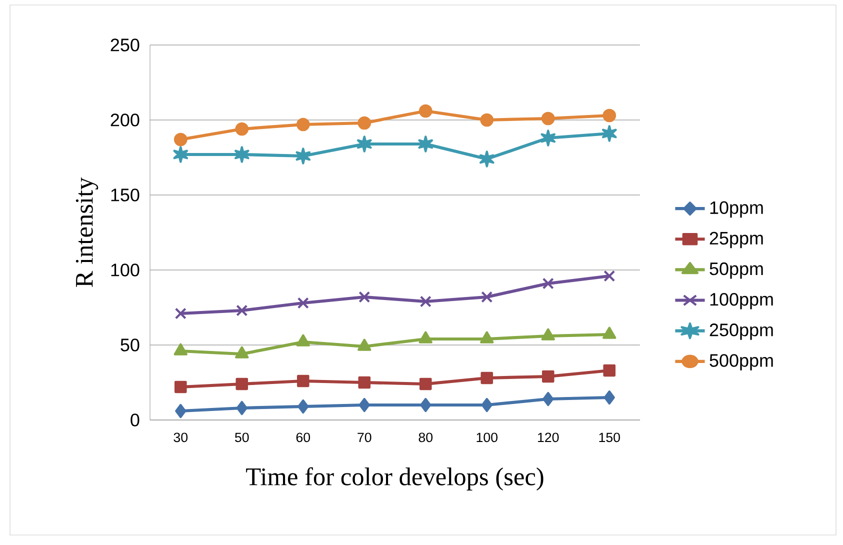 The width and height of the screenshot is (843, 545). Describe the element at coordinates (303, 437) in the screenshot. I see `x-tick-label: 60` at that location.